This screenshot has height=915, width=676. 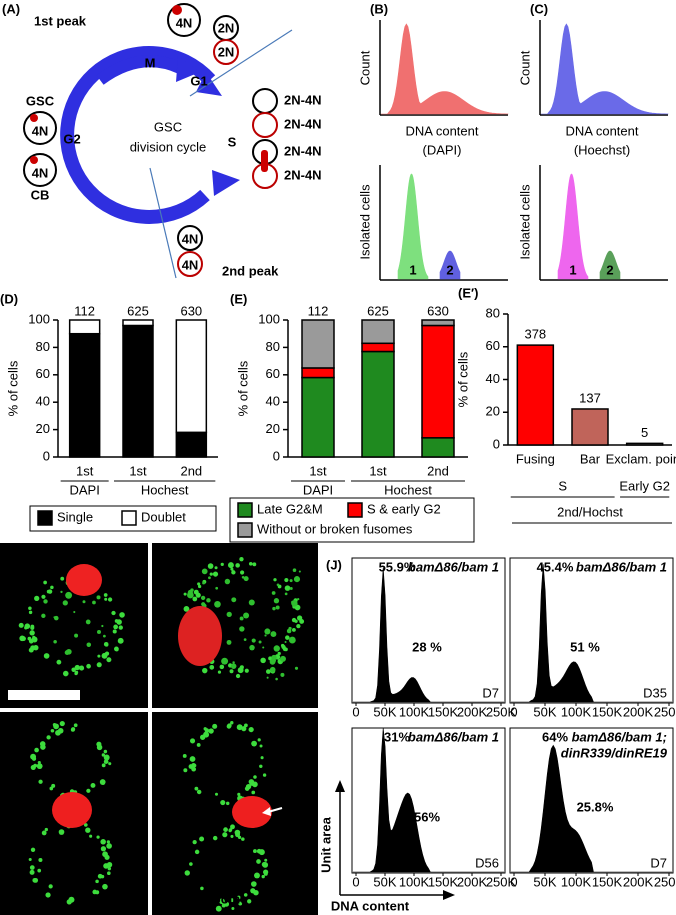 I want to click on axis-title: Isolated cells, so click(x=524, y=222).